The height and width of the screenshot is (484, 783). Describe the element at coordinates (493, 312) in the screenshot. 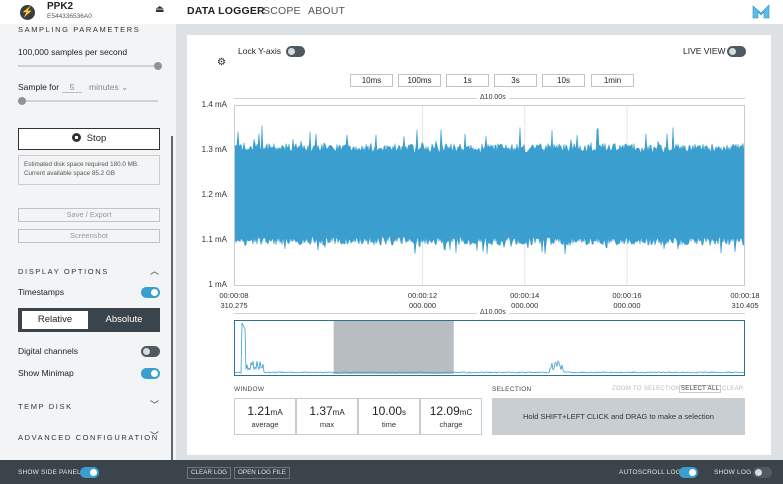

I see `minimap-span-label: Δ10.00s` at that location.